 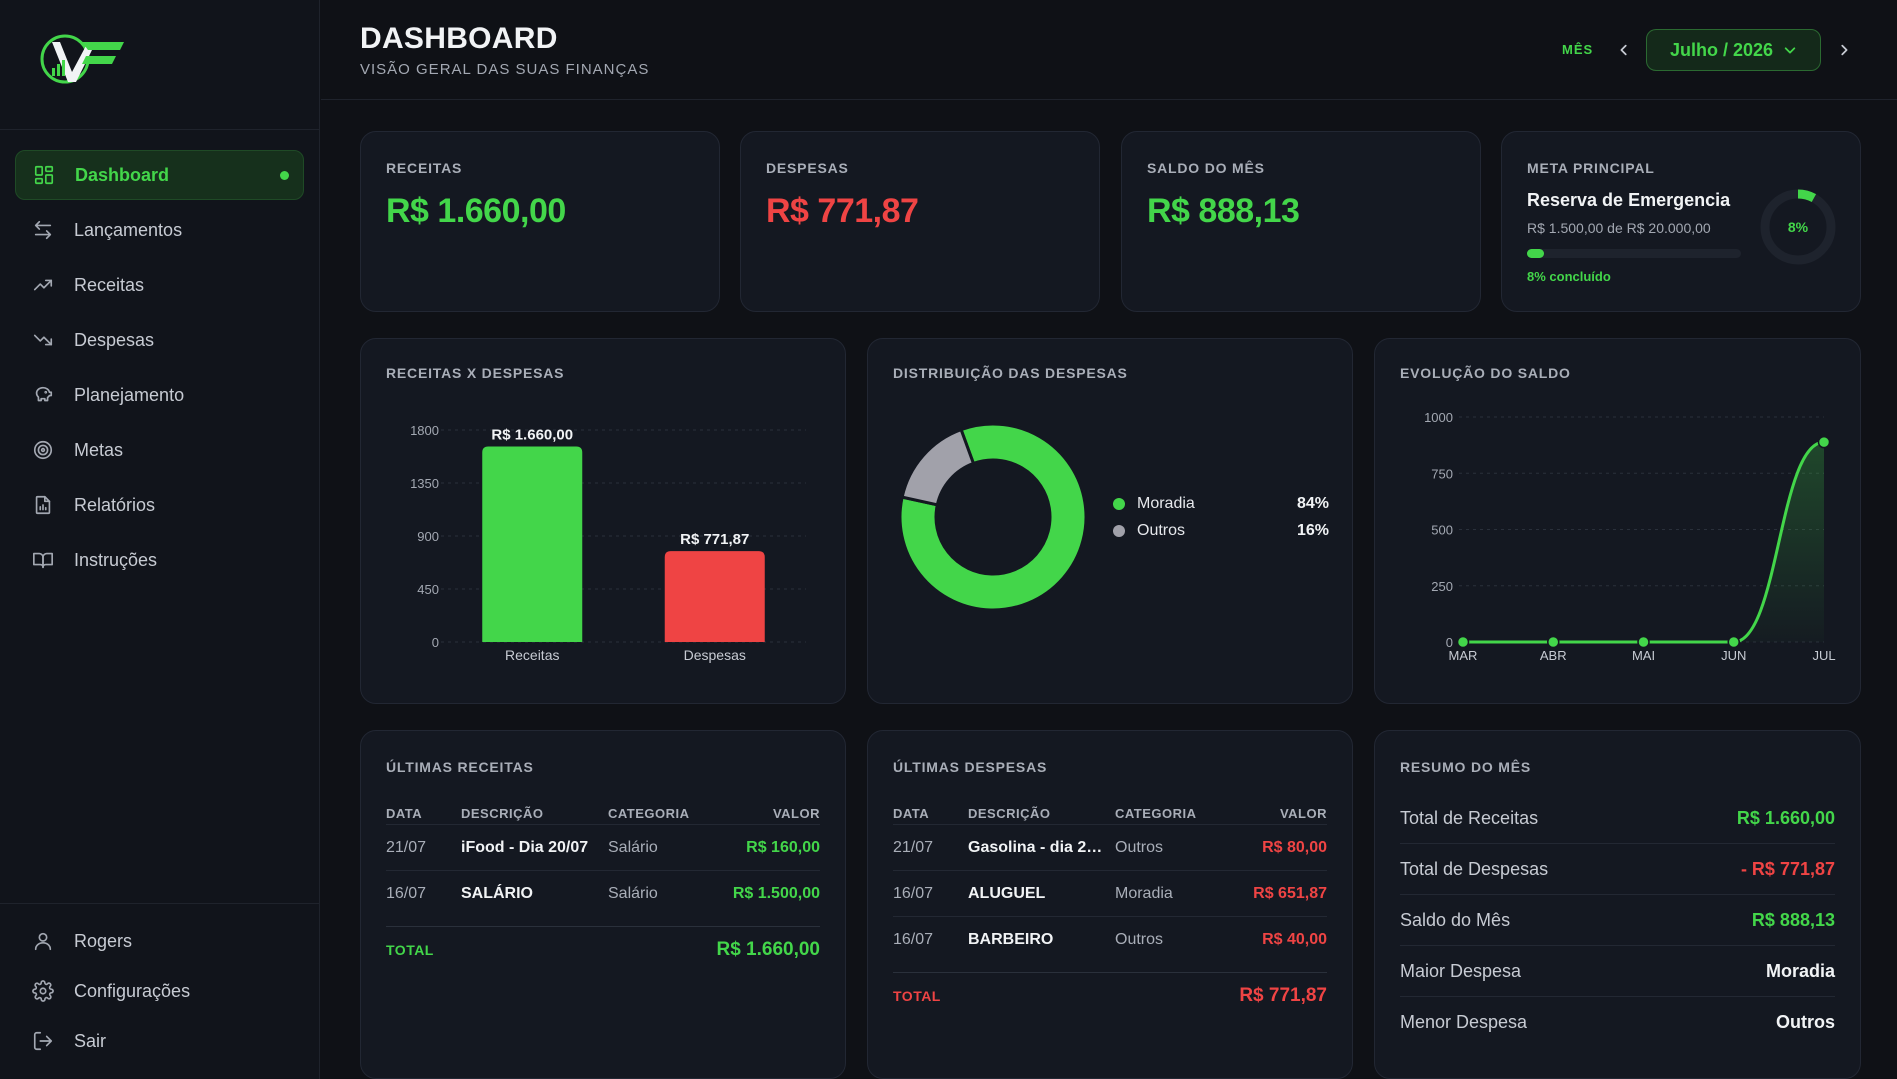 What do you see at coordinates (1110, 939) in the screenshot?
I see `table-row: 16/07 BARBEIRO Outros R$ 40,00` at bounding box center [1110, 939].